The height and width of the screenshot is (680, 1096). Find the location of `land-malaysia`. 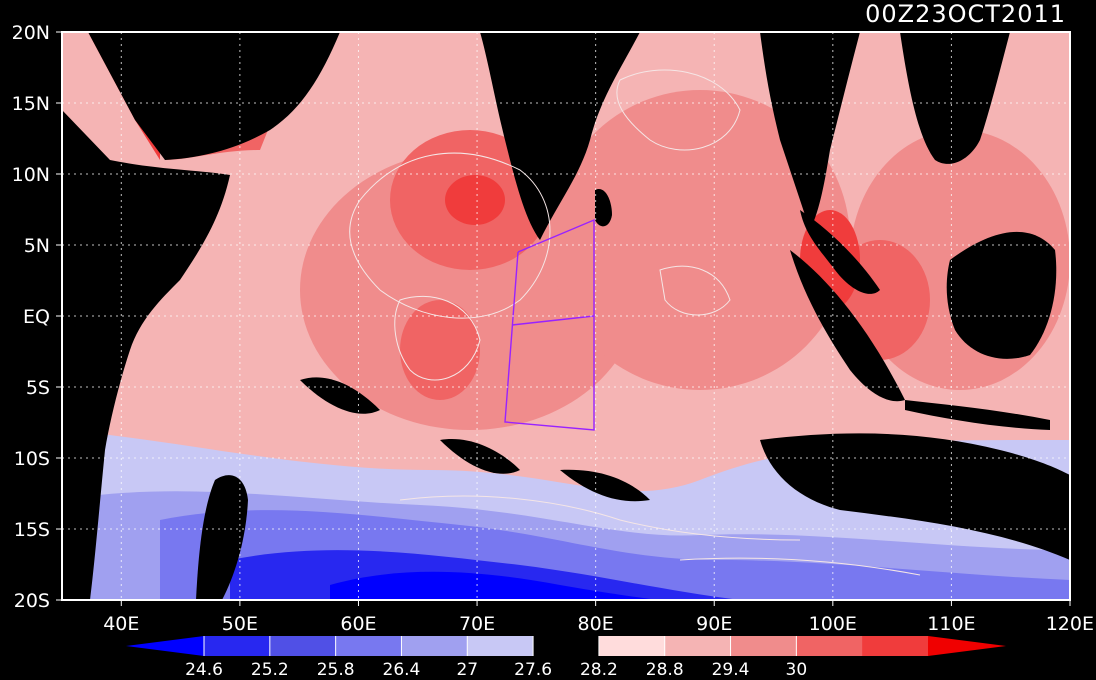

land-malaysia is located at coordinates (840, 252).